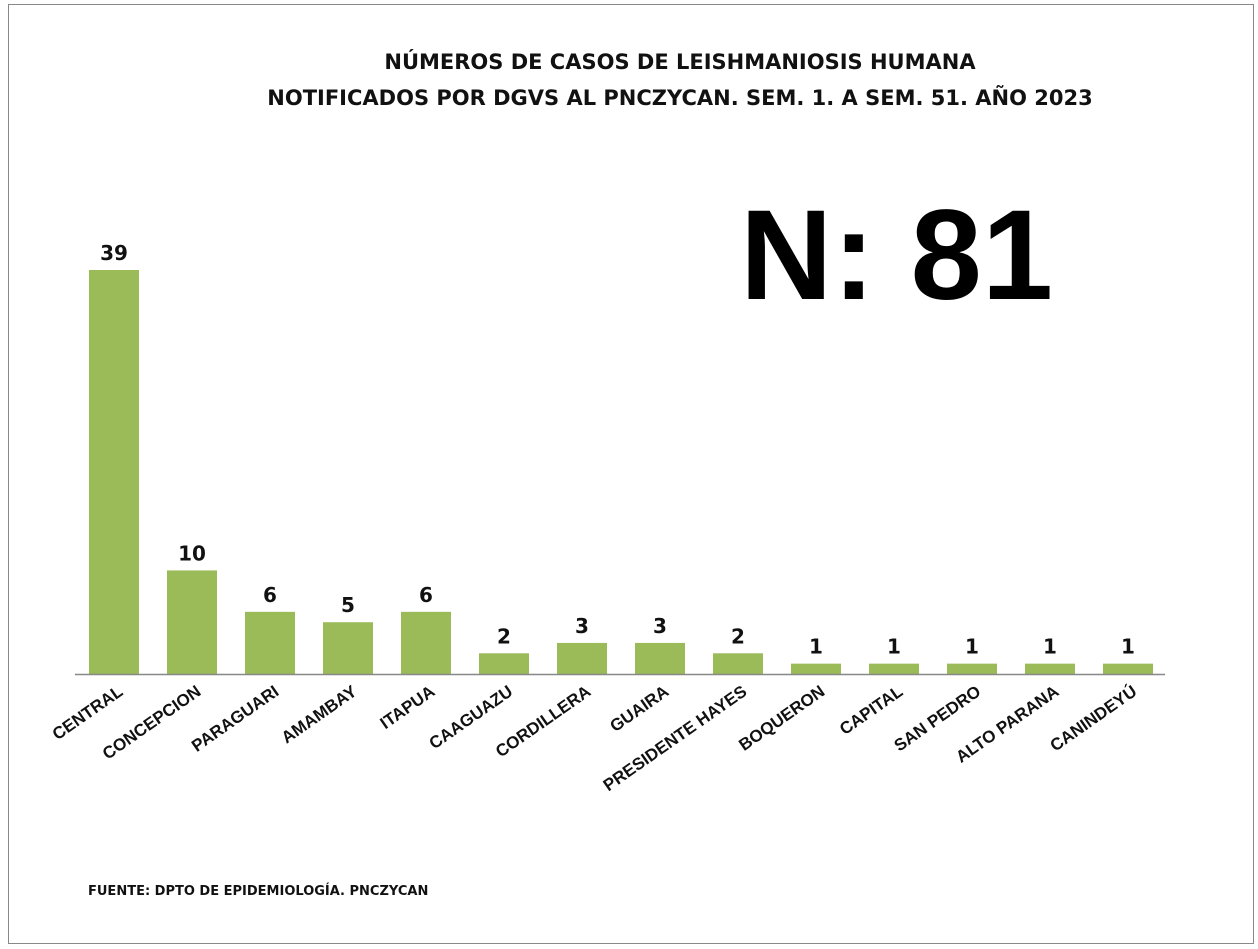  What do you see at coordinates (348, 605) in the screenshot?
I see `data-label-amambay: 5` at bounding box center [348, 605].